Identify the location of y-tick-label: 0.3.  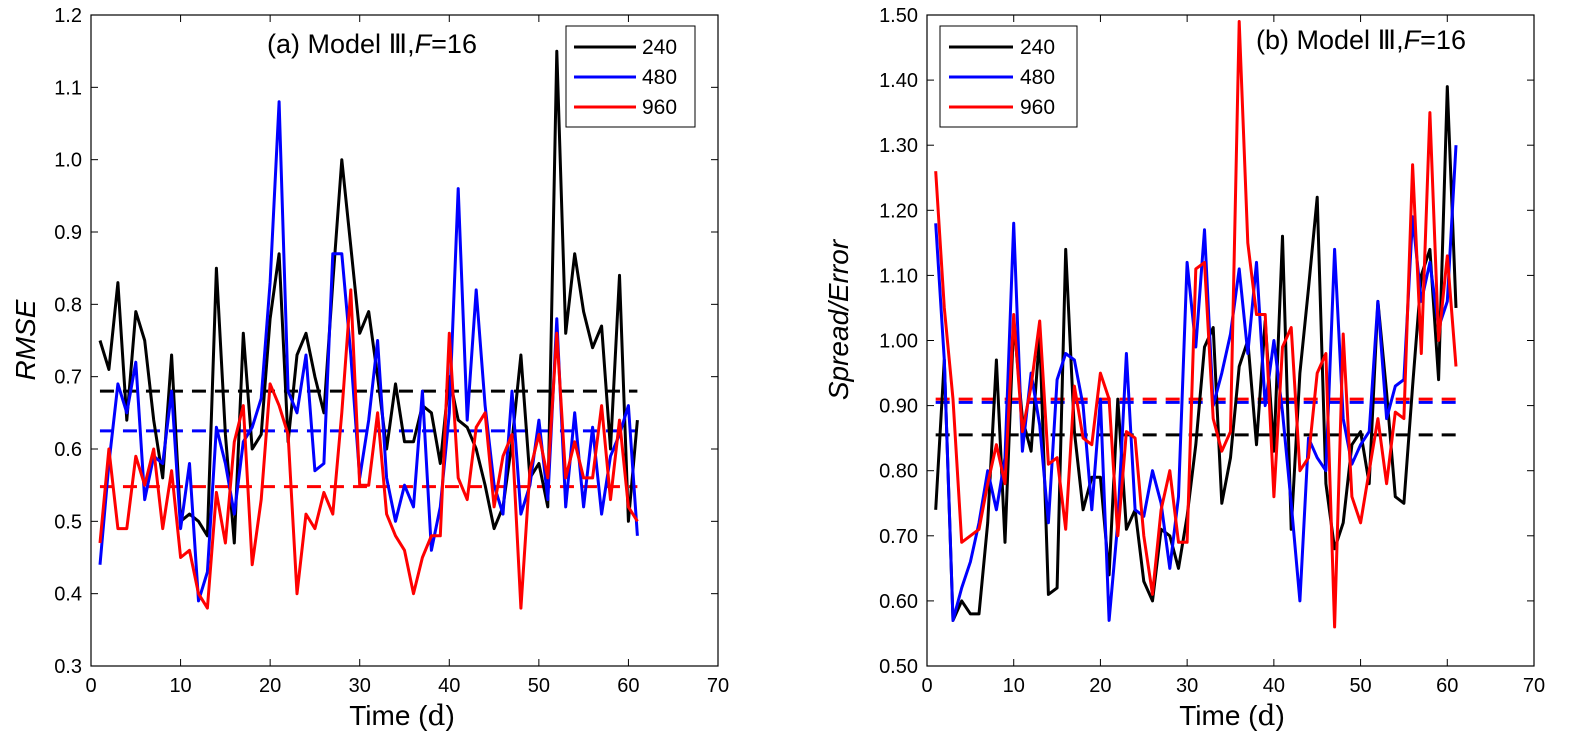
(68, 667).